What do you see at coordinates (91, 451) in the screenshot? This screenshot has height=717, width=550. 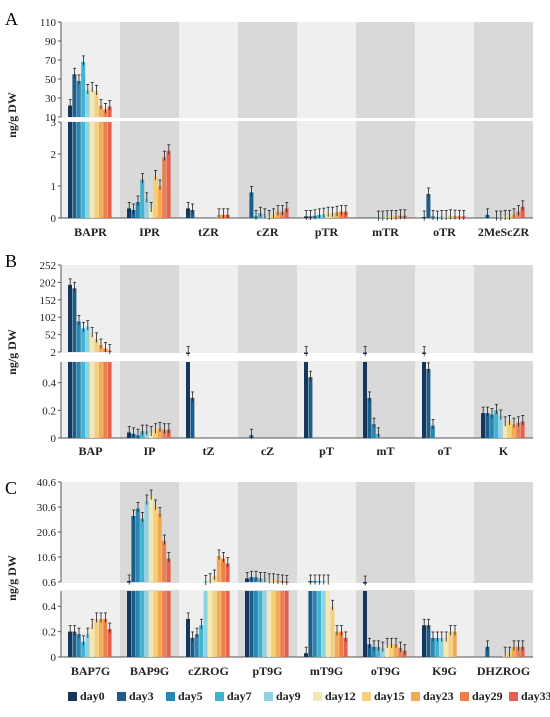 I see `category-label: BAP` at bounding box center [91, 451].